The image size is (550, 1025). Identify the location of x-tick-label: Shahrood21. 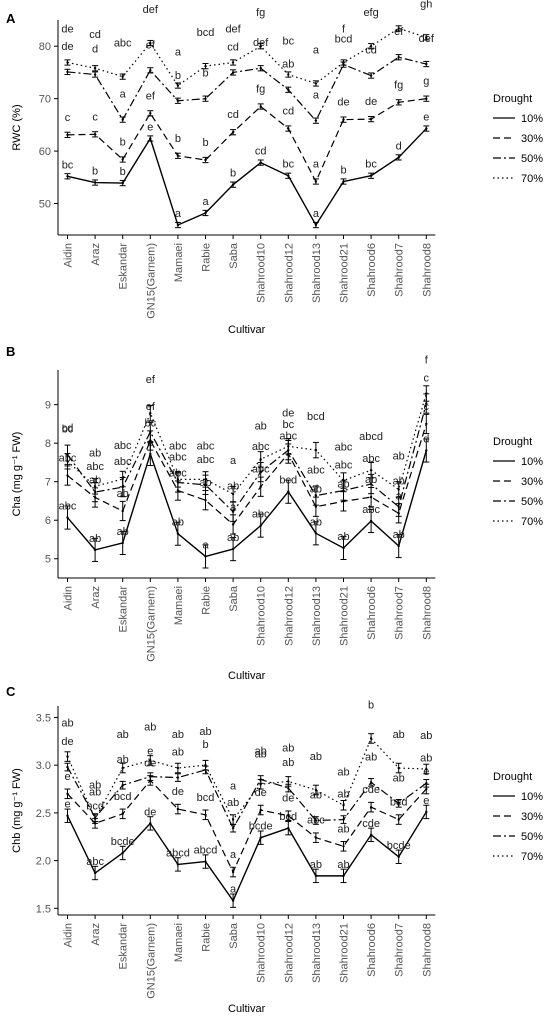
(345, 273).